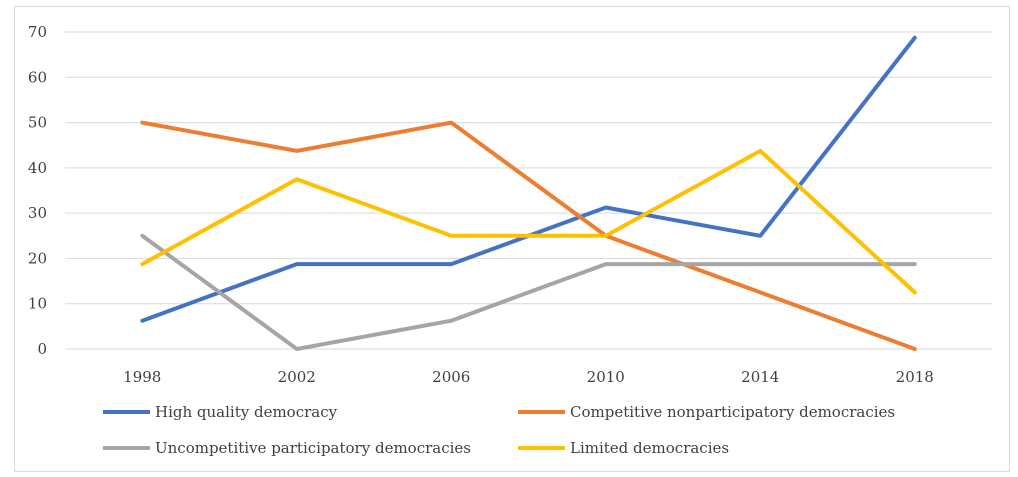 This screenshot has height=477, width=1018. What do you see at coordinates (37, 32) in the screenshot?
I see `y-tick-label: 70` at bounding box center [37, 32].